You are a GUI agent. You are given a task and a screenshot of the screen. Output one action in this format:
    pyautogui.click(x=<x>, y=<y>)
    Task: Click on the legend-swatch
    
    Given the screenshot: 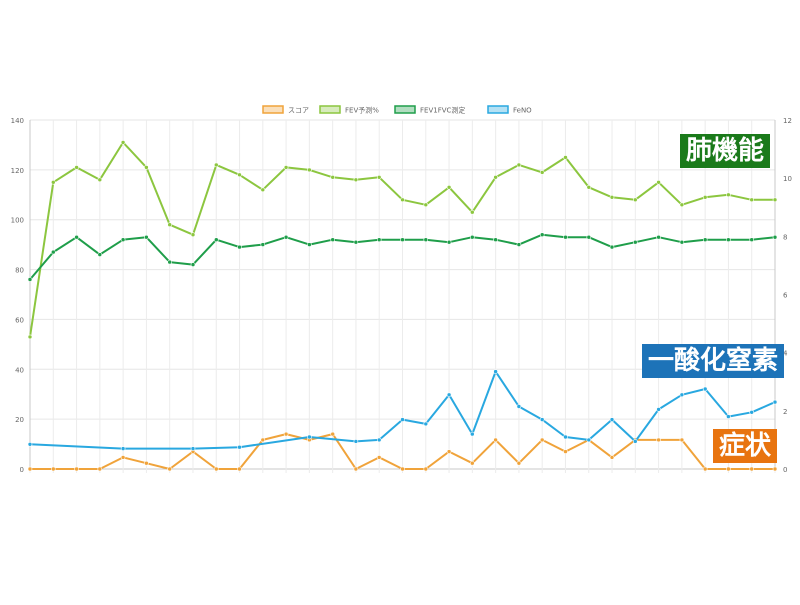 What is the action you would take?
    pyautogui.click(x=405, y=109)
    